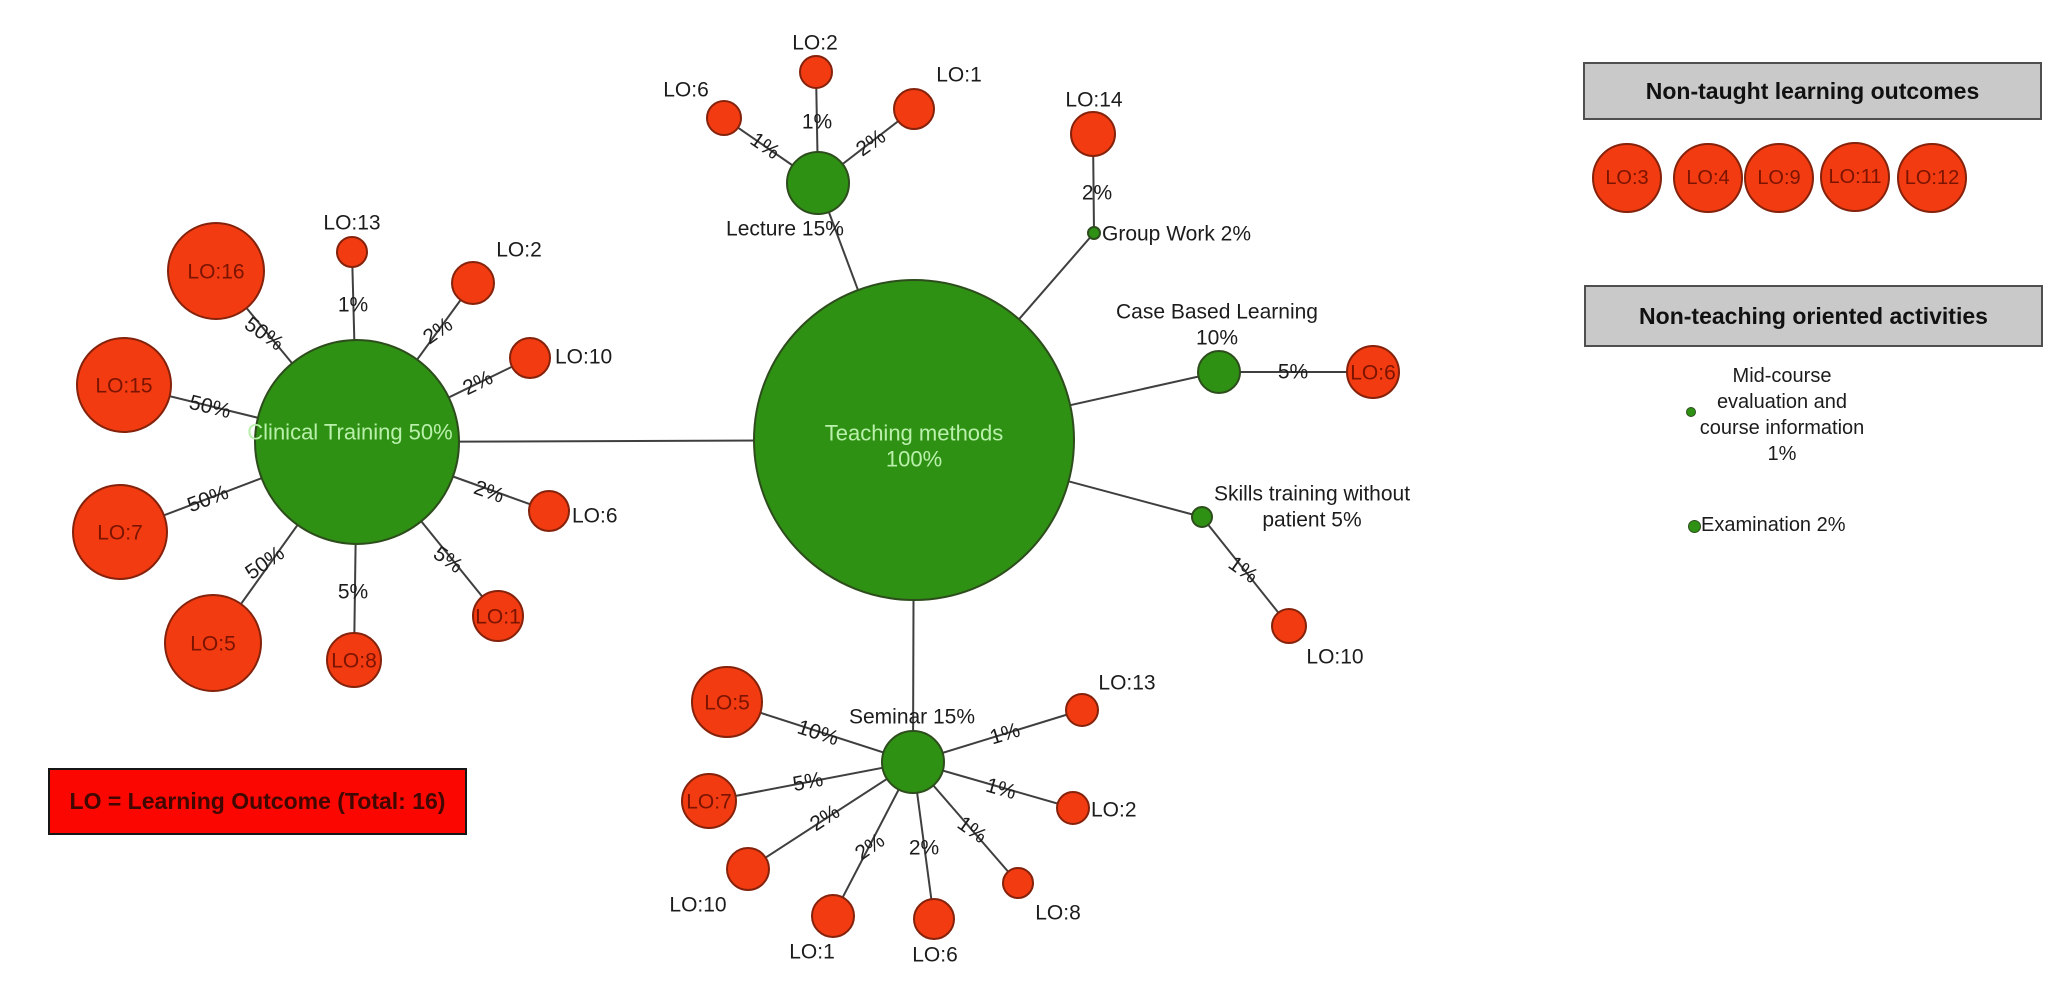  What do you see at coordinates (1855, 177) in the screenshot?
I see `non-taught-lo-circle: LO:11` at bounding box center [1855, 177].